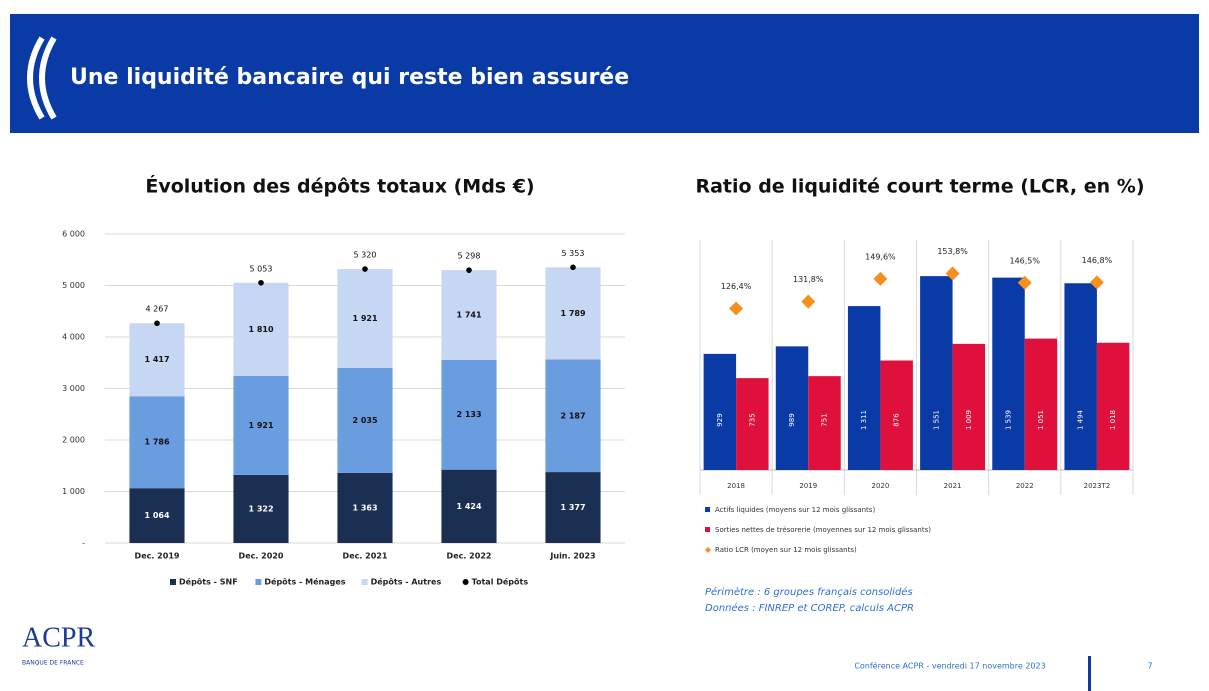 This screenshot has width=1209, height=691. I want to click on data-label: 5 320, so click(365, 255).